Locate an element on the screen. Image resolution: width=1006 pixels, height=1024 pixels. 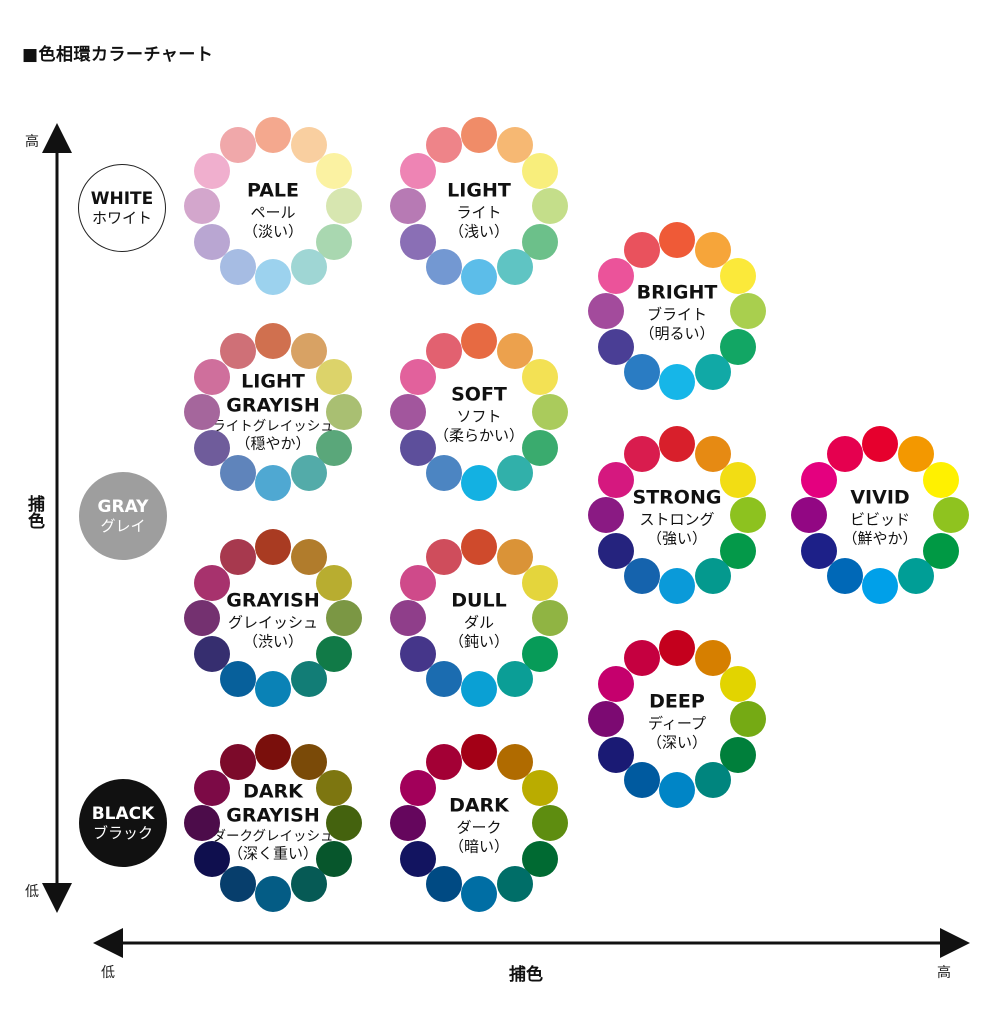
horizontal-axis-low-label: 低 is located at coordinates (108, 973).